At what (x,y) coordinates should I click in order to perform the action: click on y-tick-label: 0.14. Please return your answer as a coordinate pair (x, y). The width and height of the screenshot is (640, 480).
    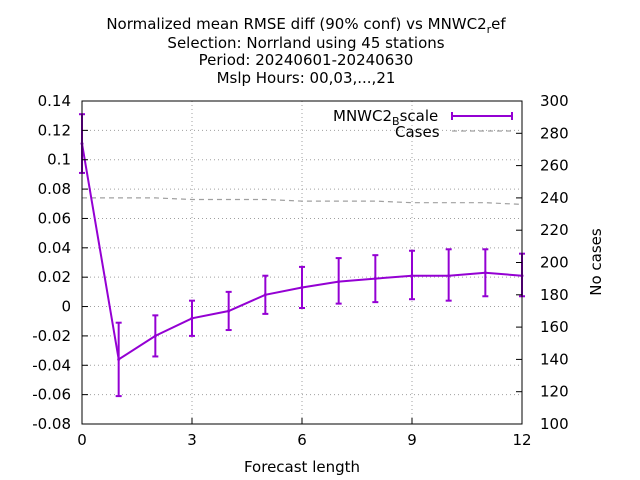
    Looking at the image, I should click on (54, 101).